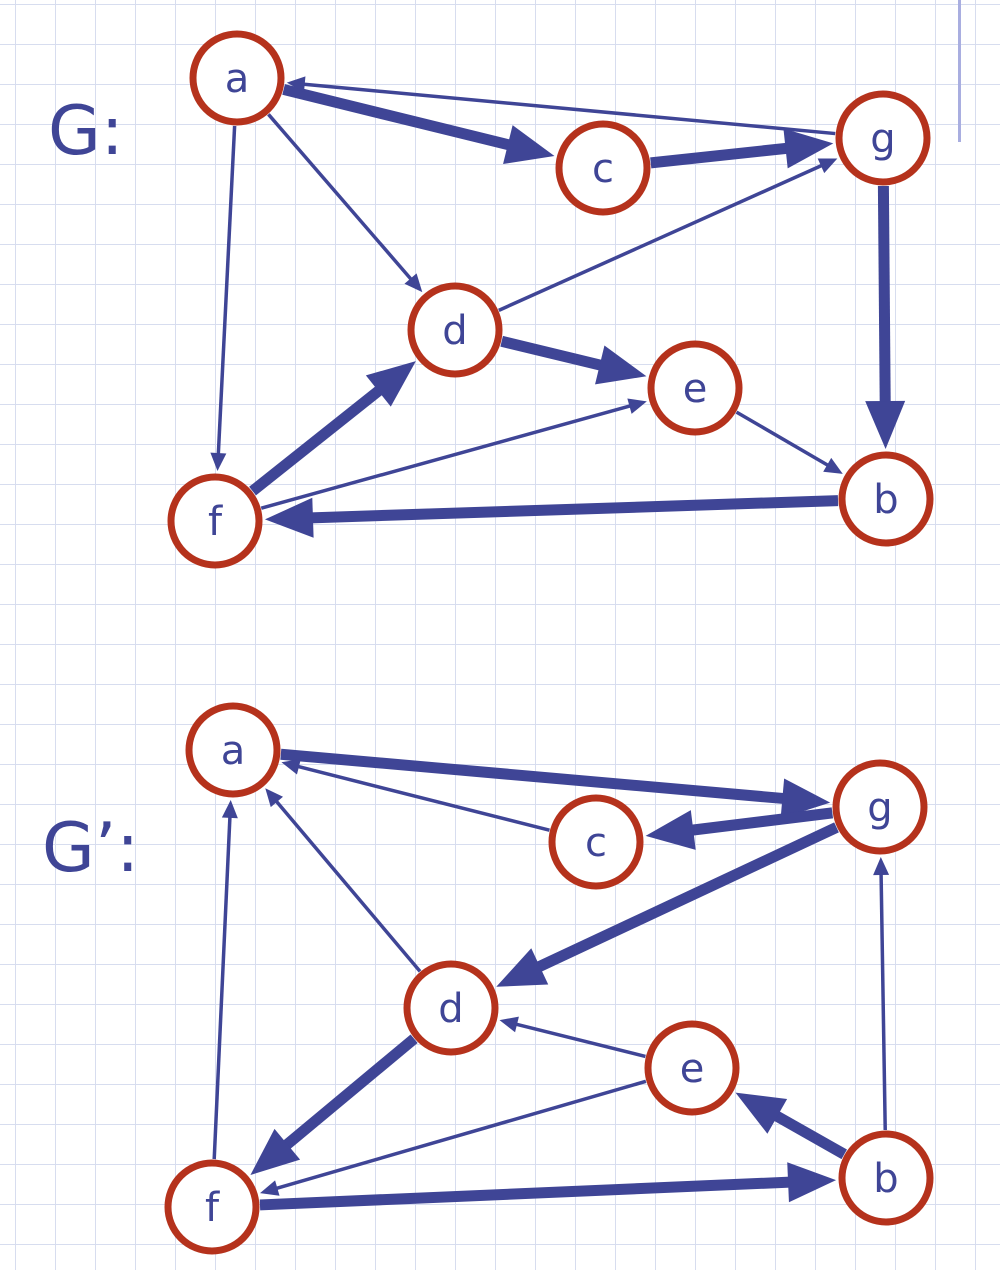 The height and width of the screenshot is (1270, 1000). What do you see at coordinates (881, 993) in the screenshot?
I see `edge-b-g` at bounding box center [881, 993].